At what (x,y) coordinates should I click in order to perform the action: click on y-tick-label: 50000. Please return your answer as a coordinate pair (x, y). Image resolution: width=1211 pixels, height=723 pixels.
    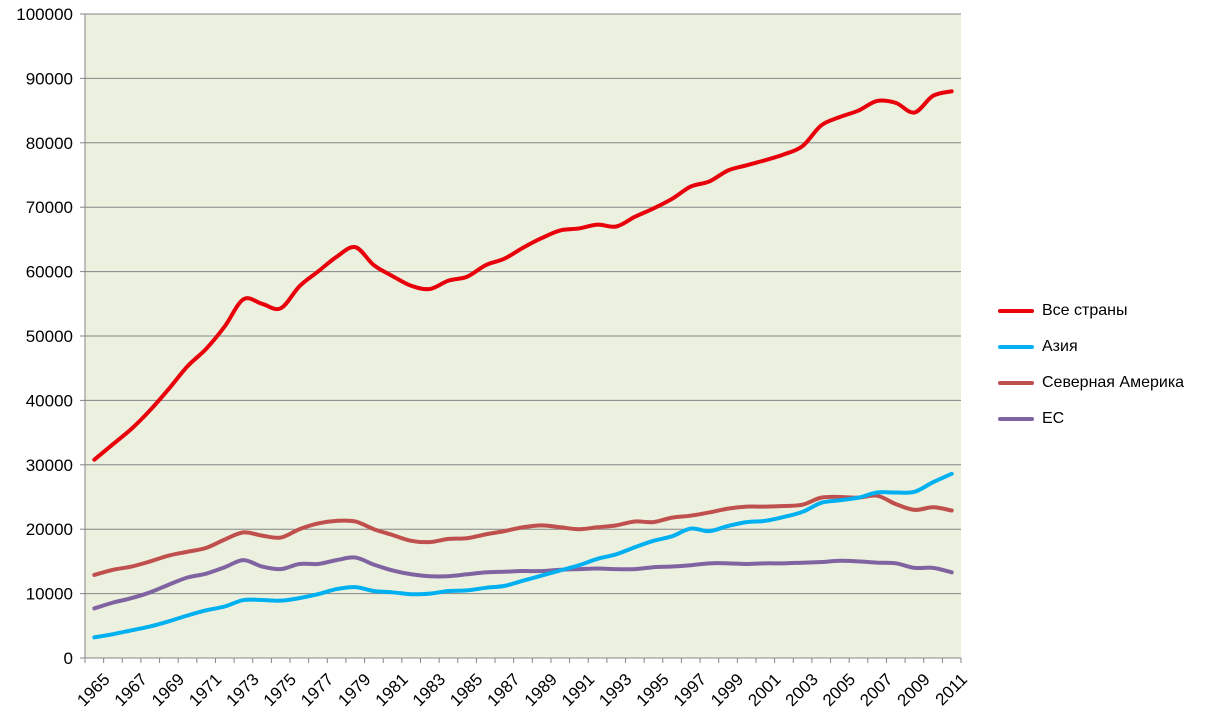
    Looking at the image, I should click on (49, 336).